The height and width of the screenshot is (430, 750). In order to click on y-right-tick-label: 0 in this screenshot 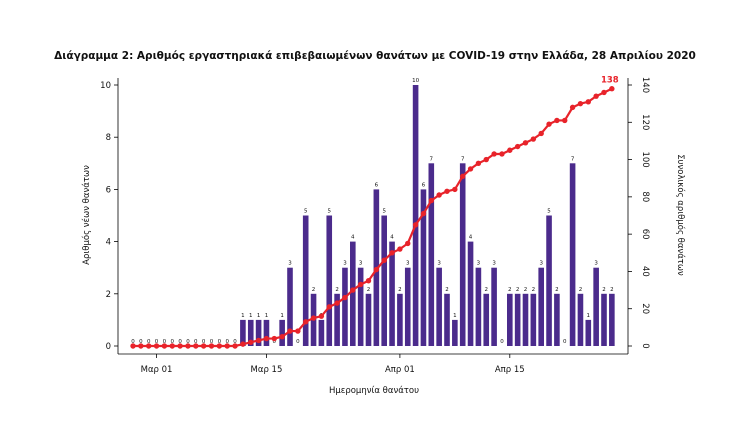, I will do `click(645, 345)`.